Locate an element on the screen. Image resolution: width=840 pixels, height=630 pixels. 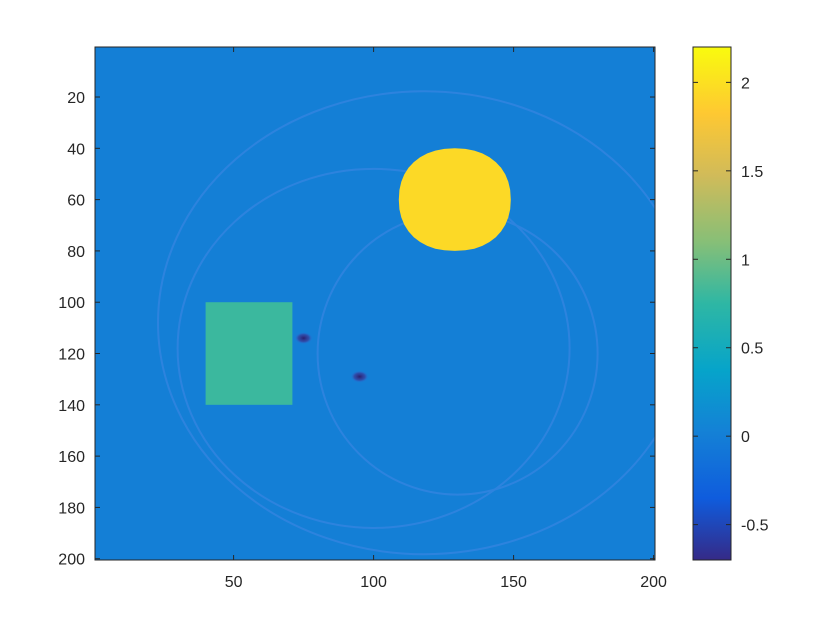
colorbar-tick-label: -0.5 is located at coordinates (755, 526).